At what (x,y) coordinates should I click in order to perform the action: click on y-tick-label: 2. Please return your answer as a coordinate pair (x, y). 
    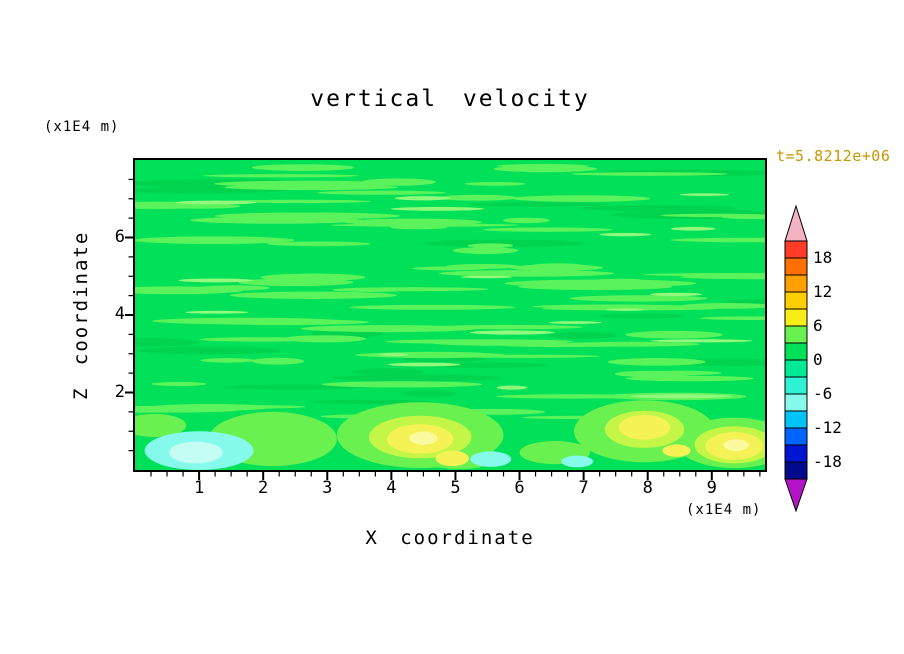
    Looking at the image, I should click on (119, 391).